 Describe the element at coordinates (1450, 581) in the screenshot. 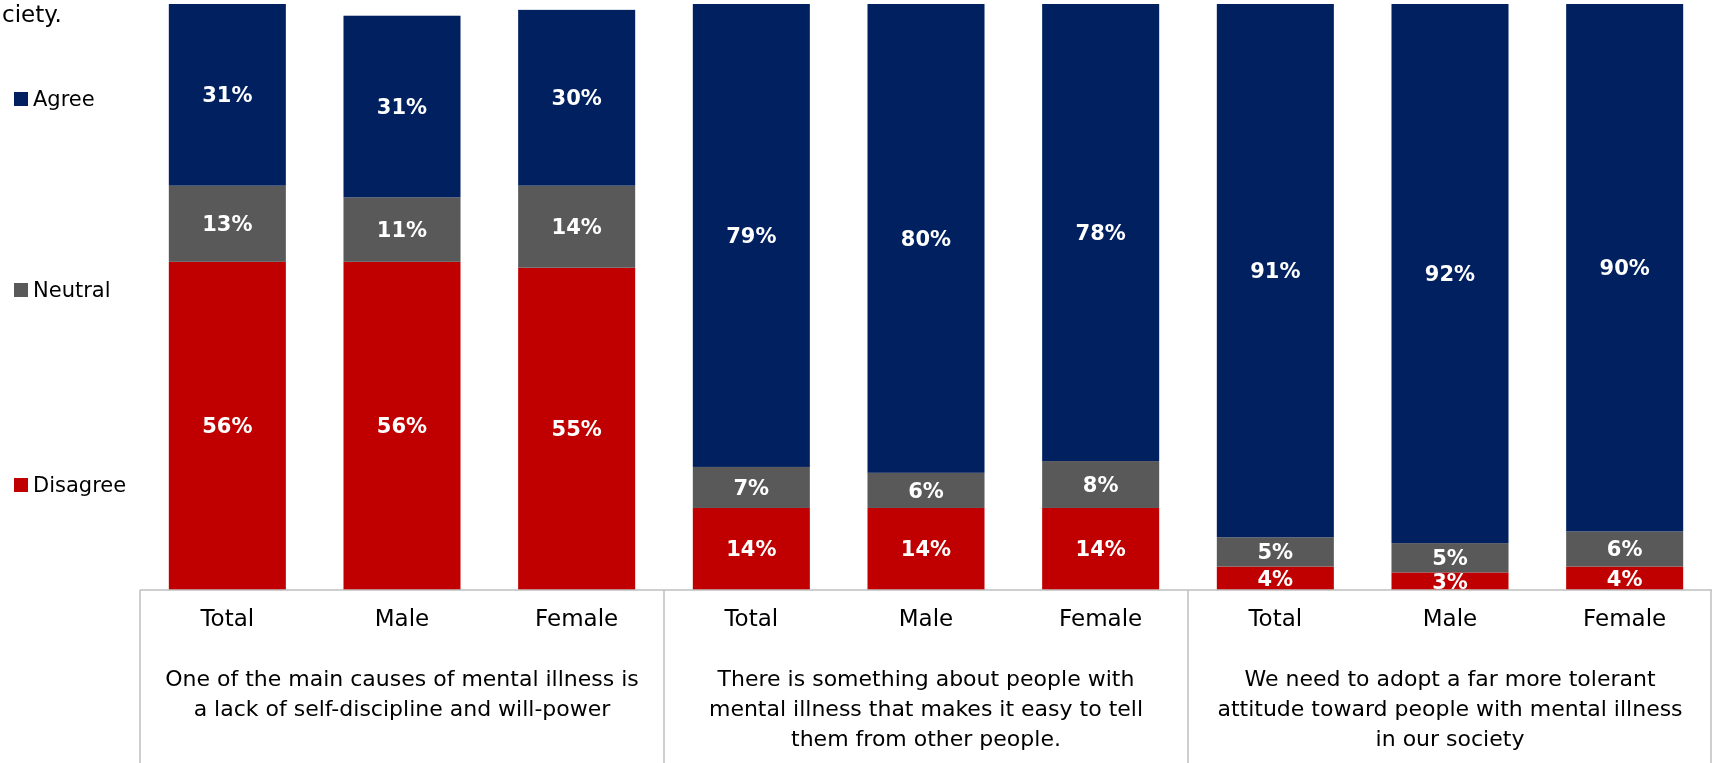

I see `data-label: 3%` at that location.